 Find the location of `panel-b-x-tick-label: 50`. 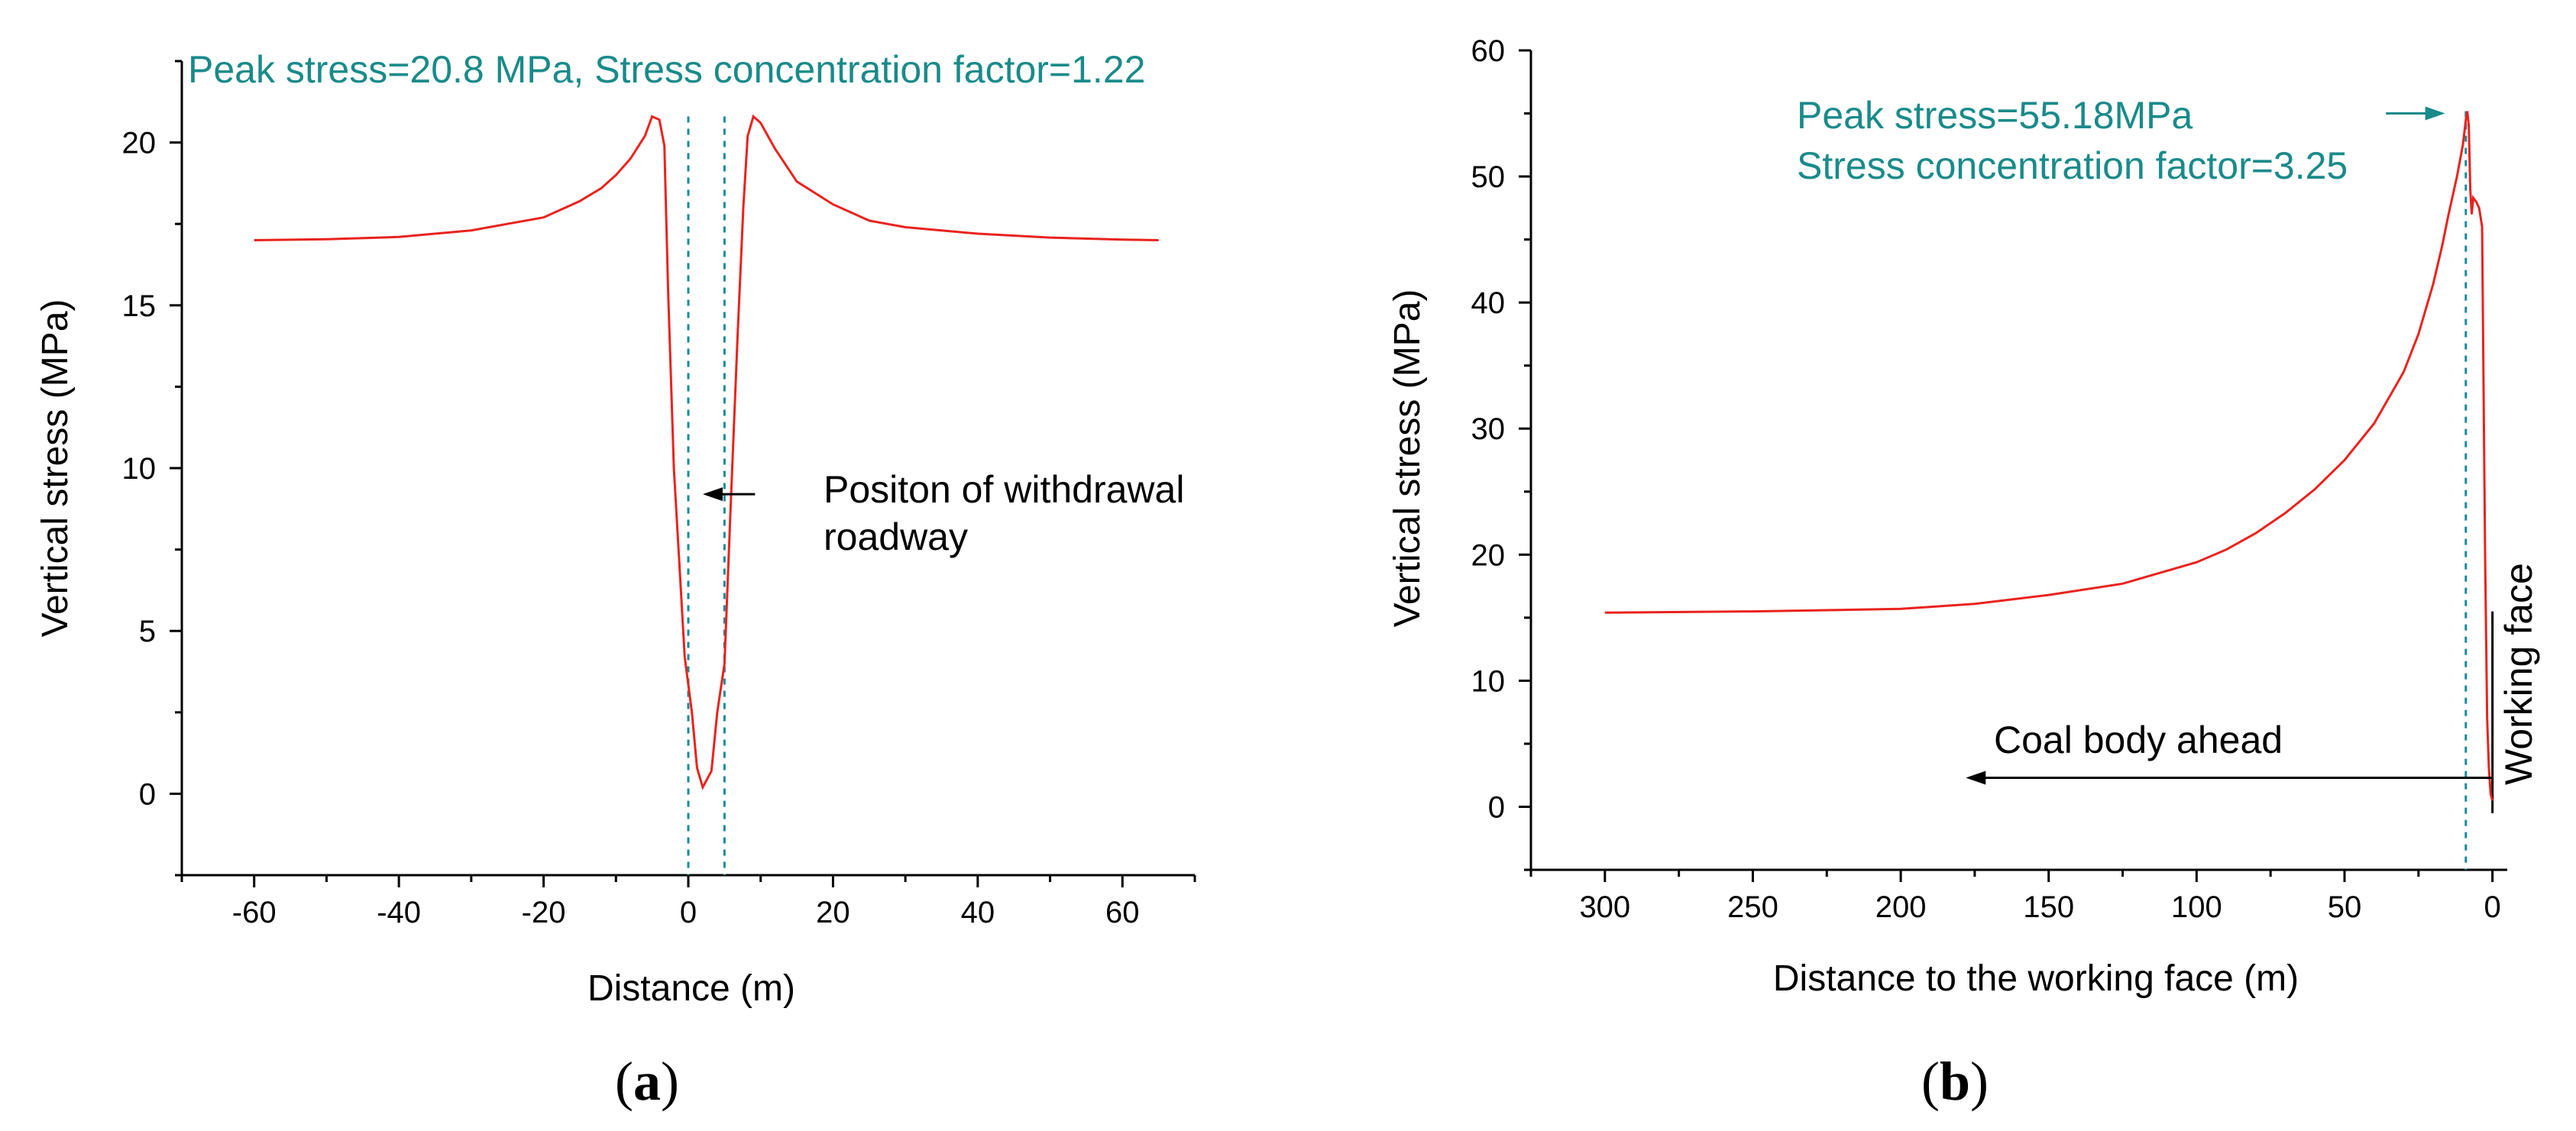

panel-b-x-tick-label: 50 is located at coordinates (2345, 907).